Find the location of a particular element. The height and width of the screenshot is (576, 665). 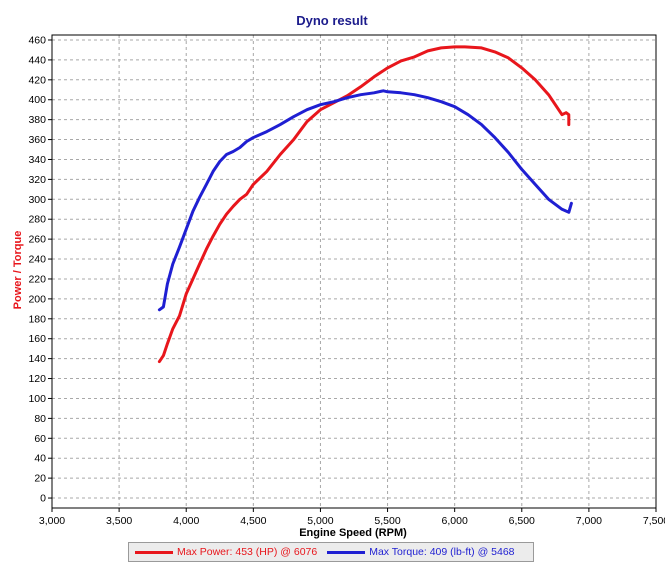

y-tick-label: 380 is located at coordinates (37, 120).